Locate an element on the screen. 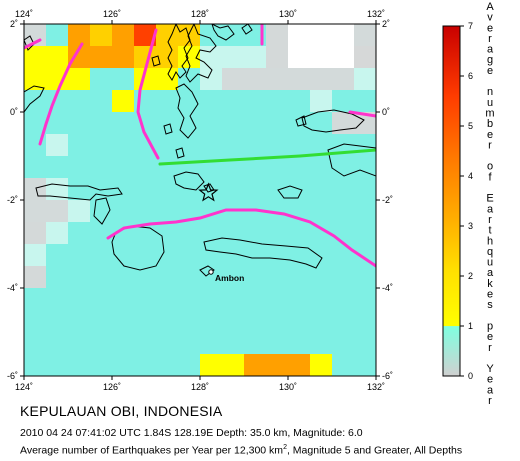 This screenshot has height=461, width=520. coast-ambon is located at coordinates (207, 271).